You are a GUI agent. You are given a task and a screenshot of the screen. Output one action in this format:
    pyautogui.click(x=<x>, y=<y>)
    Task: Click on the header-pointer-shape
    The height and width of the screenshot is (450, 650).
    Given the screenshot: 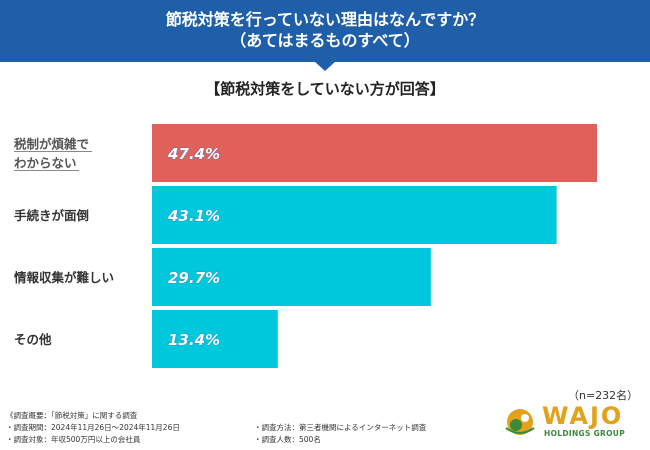 What is the action you would take?
    pyautogui.click(x=325, y=66)
    